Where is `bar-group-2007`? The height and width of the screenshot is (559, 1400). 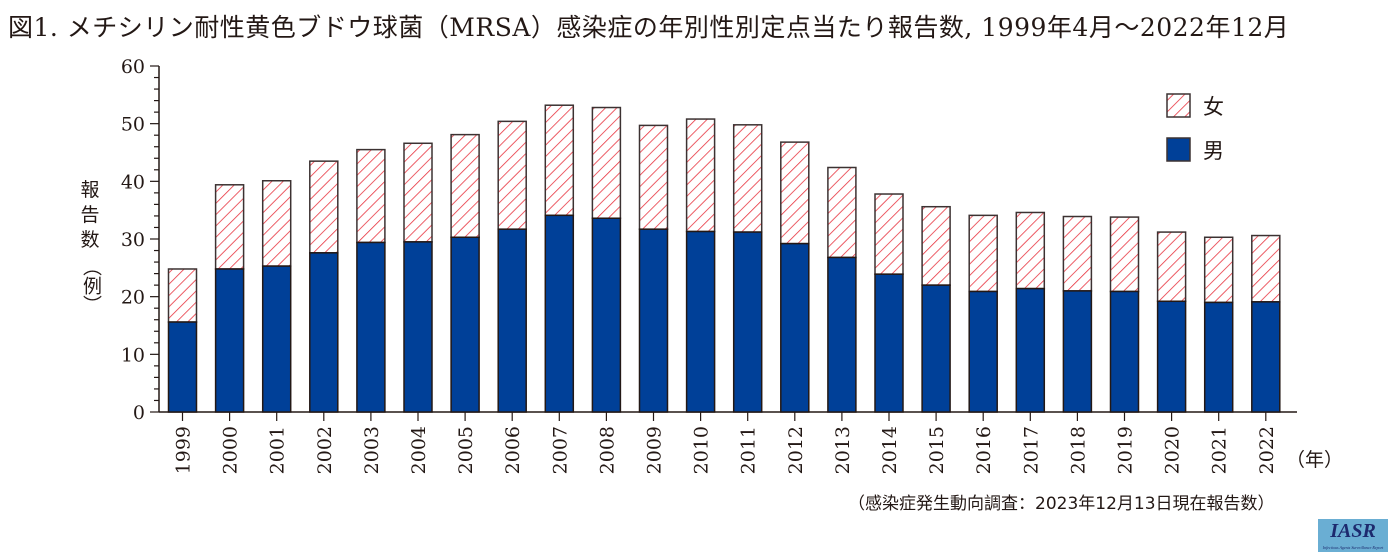
bar-group-2007 is located at coordinates (559, 258).